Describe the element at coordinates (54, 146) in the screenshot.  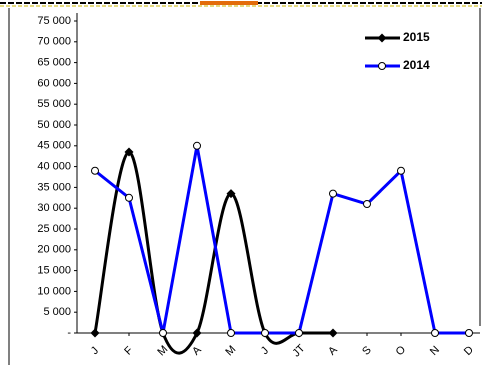
I see `y-tick-label: 45 000` at that location.